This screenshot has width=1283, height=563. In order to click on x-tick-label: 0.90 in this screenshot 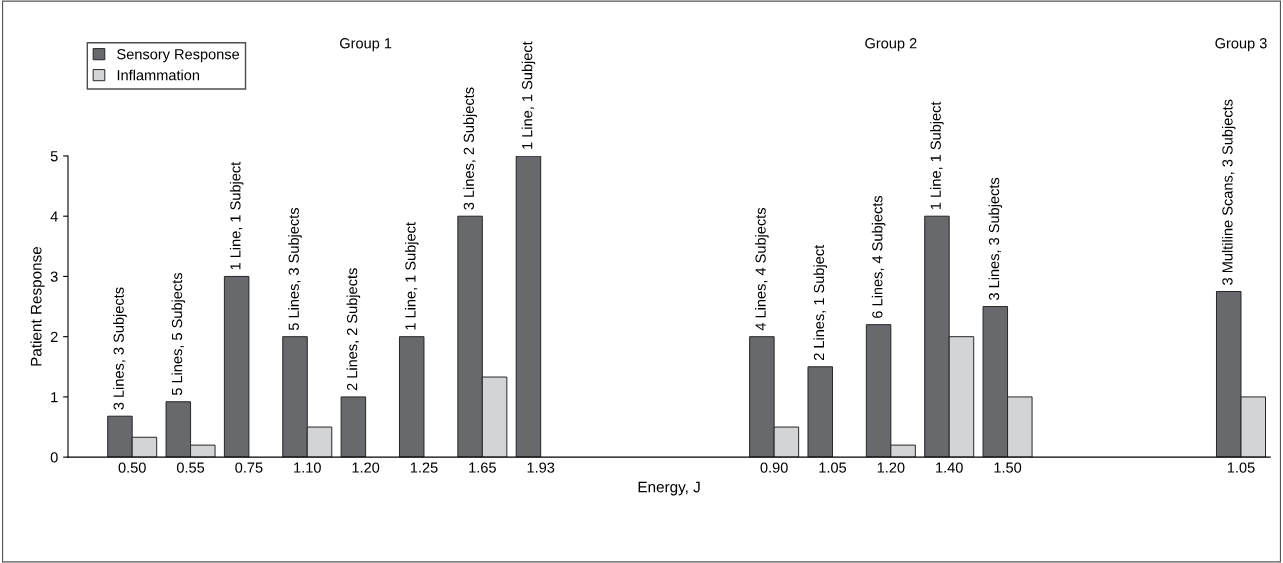, I will do `click(774, 467)`.